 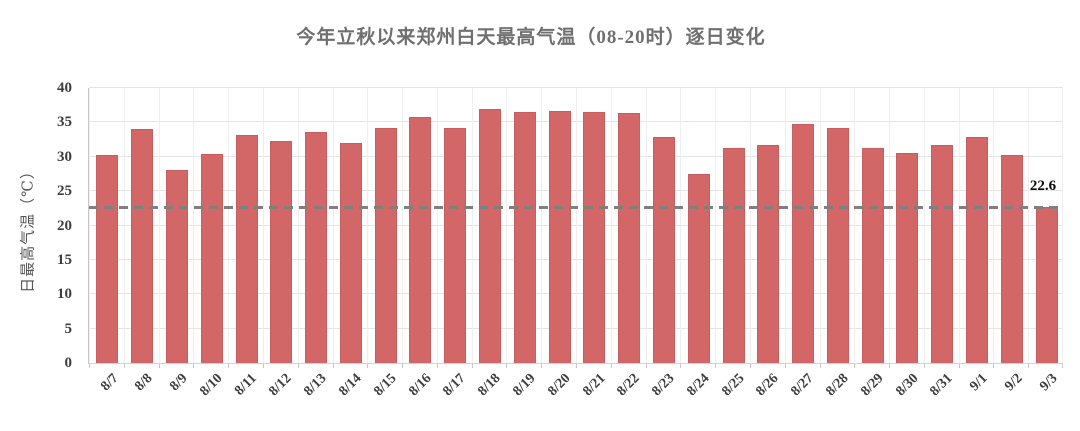 I want to click on bar-8/27, so click(x=803, y=243).